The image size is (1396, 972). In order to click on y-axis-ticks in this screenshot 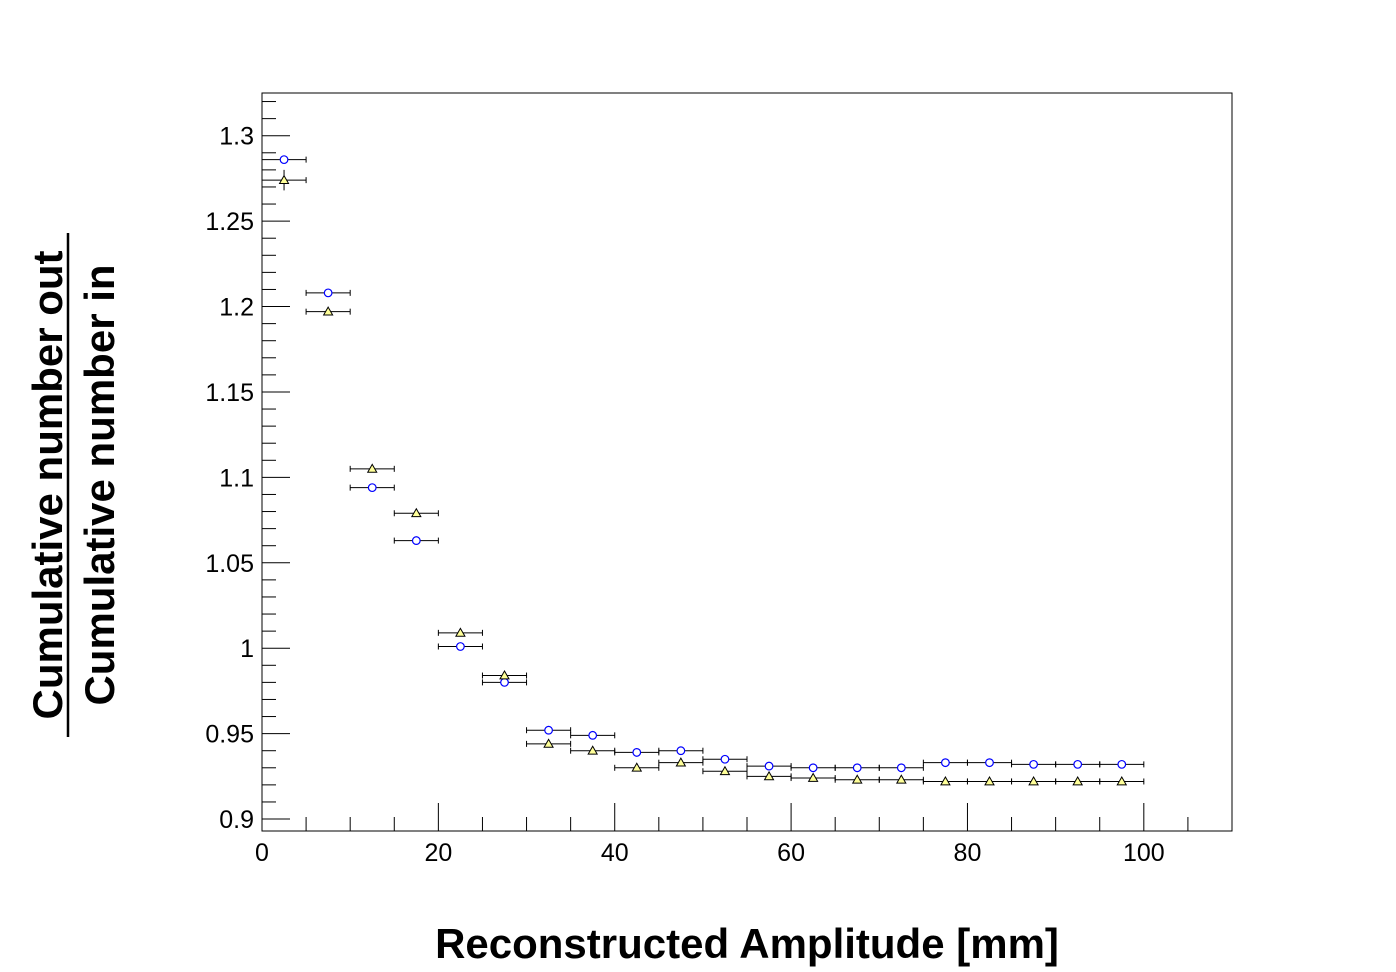, I will do `click(276, 460)`.